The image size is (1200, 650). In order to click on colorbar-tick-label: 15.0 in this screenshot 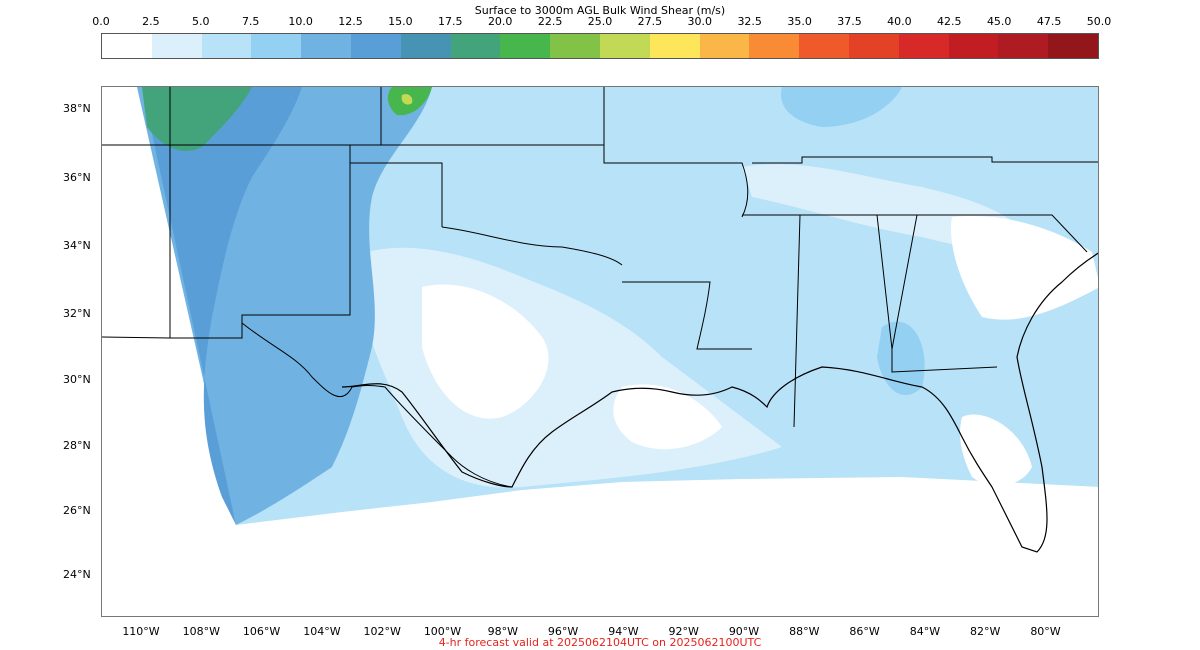, I will do `click(400, 21)`.